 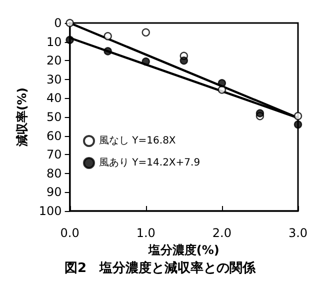 I want to click on x-tick-label: 0.0, so click(x=70, y=233).